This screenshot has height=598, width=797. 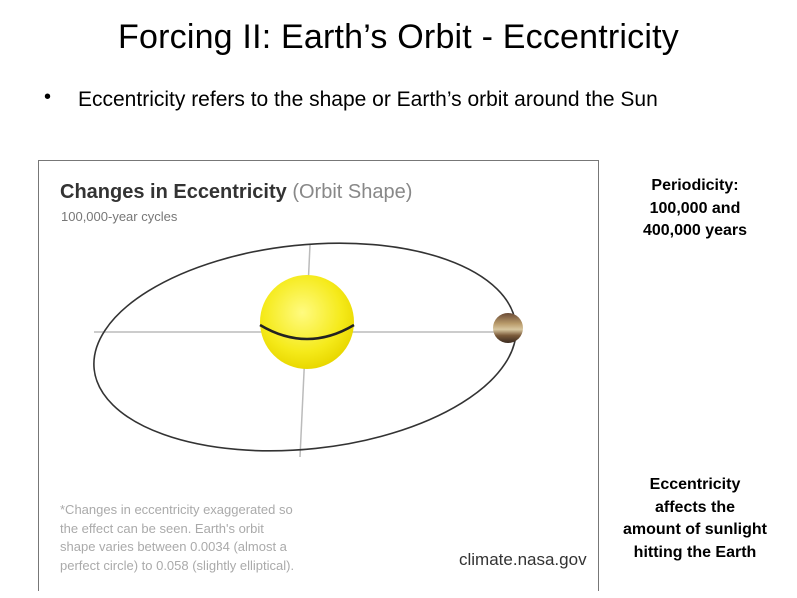 What do you see at coordinates (398, 37) in the screenshot?
I see `slide-title: Forcing II: Earth’s Orbit - Eccentricity` at bounding box center [398, 37].